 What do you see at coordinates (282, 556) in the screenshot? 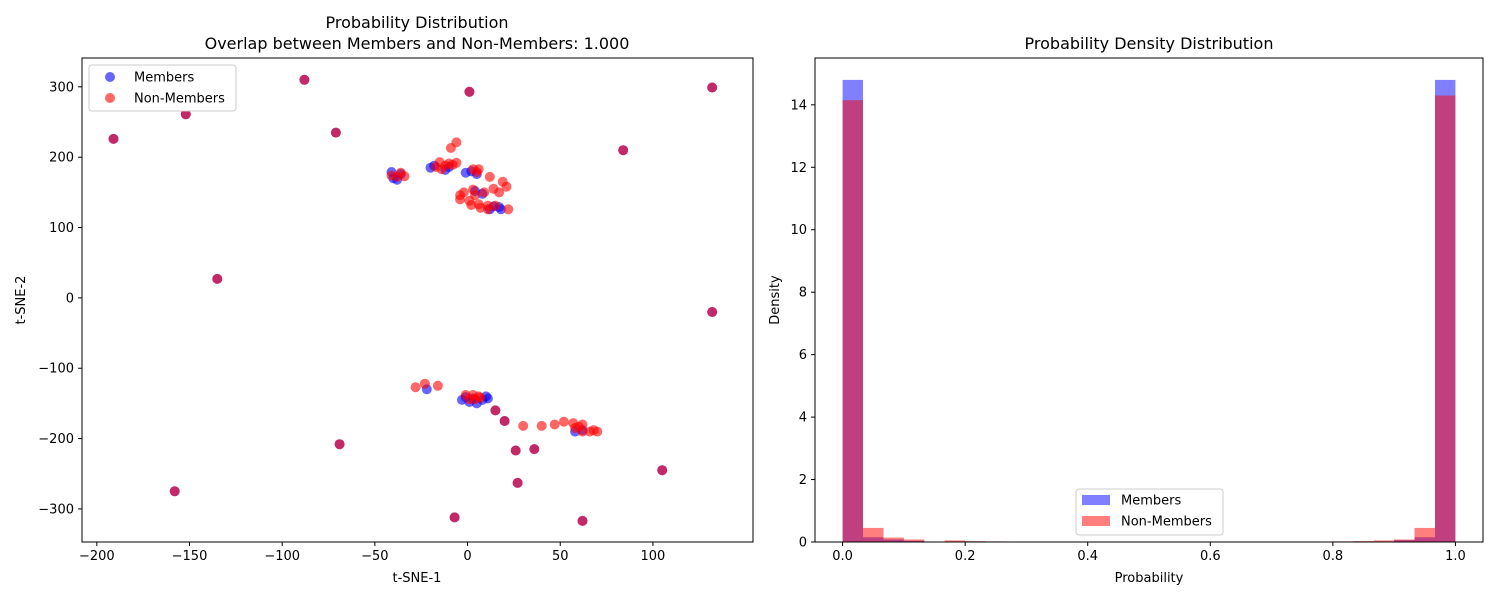
I see `scatter-x-tick-label: −100` at bounding box center [282, 556].